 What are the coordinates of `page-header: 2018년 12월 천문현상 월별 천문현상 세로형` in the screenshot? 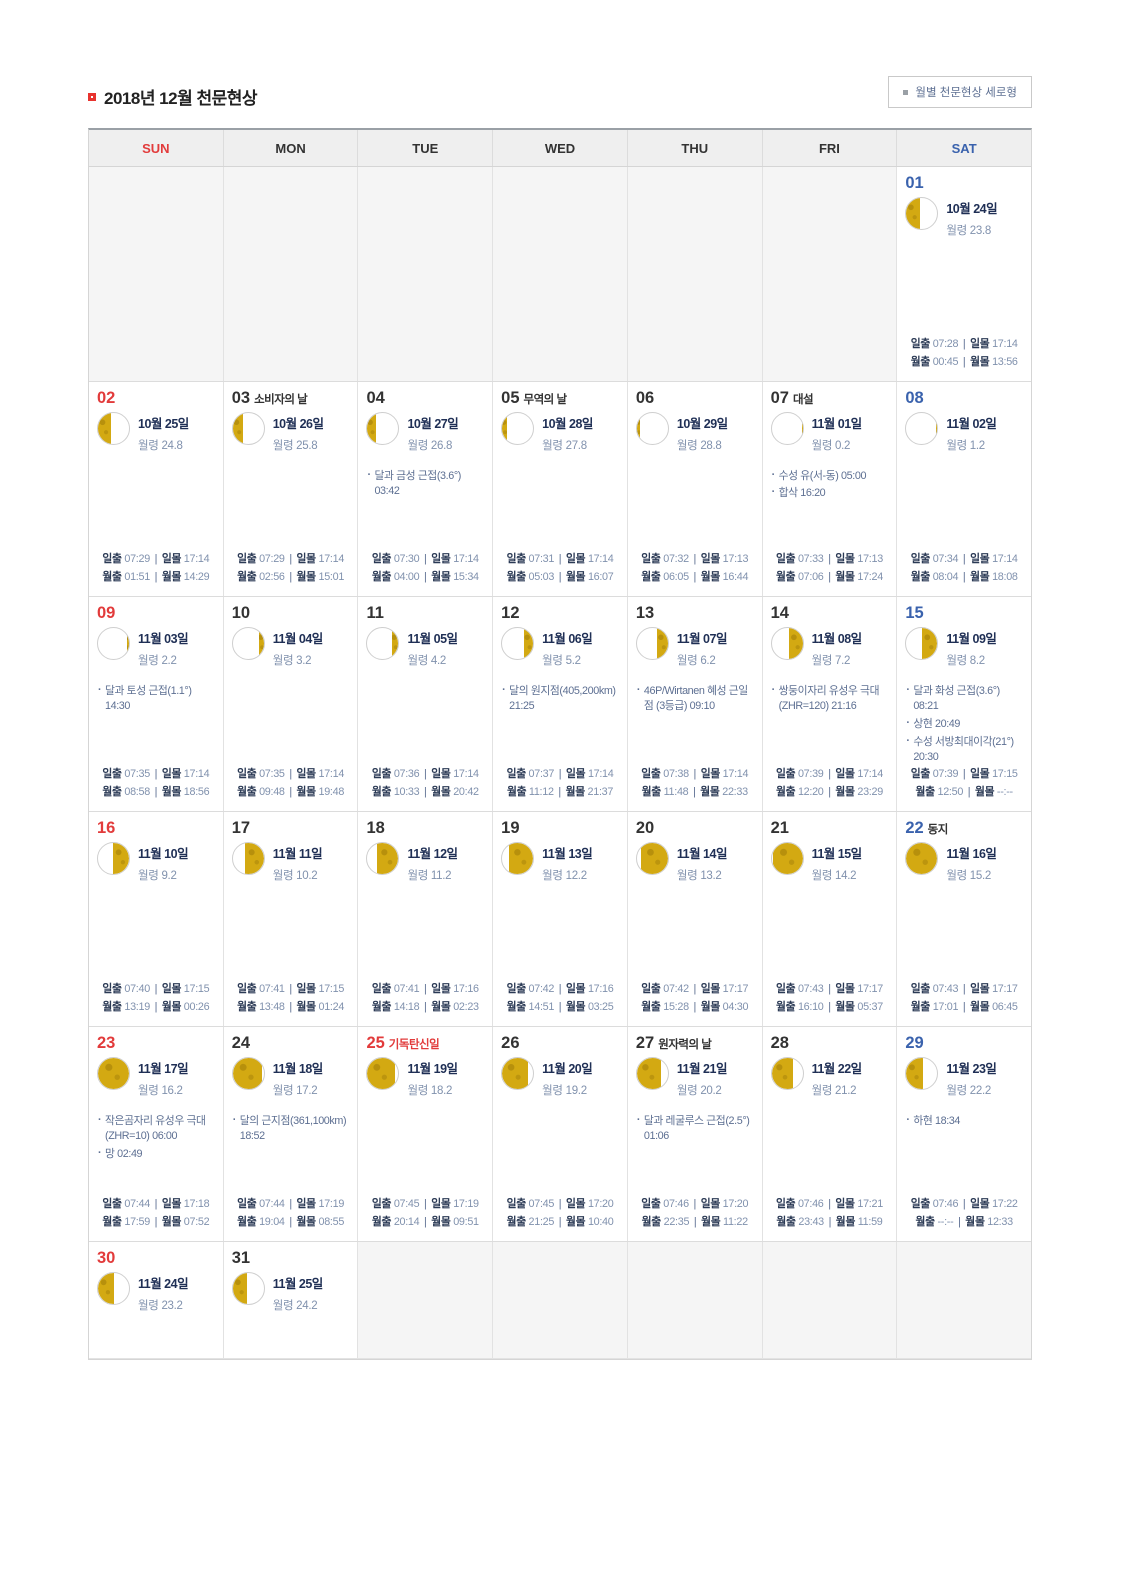 It's located at (560, 100).